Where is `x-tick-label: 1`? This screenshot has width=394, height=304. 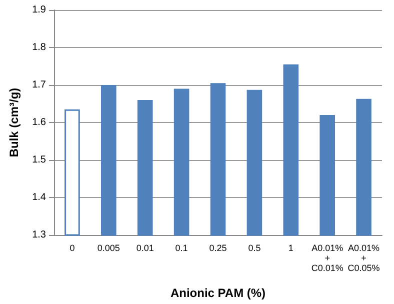
x-tick-label: 1 is located at coordinates (291, 248).